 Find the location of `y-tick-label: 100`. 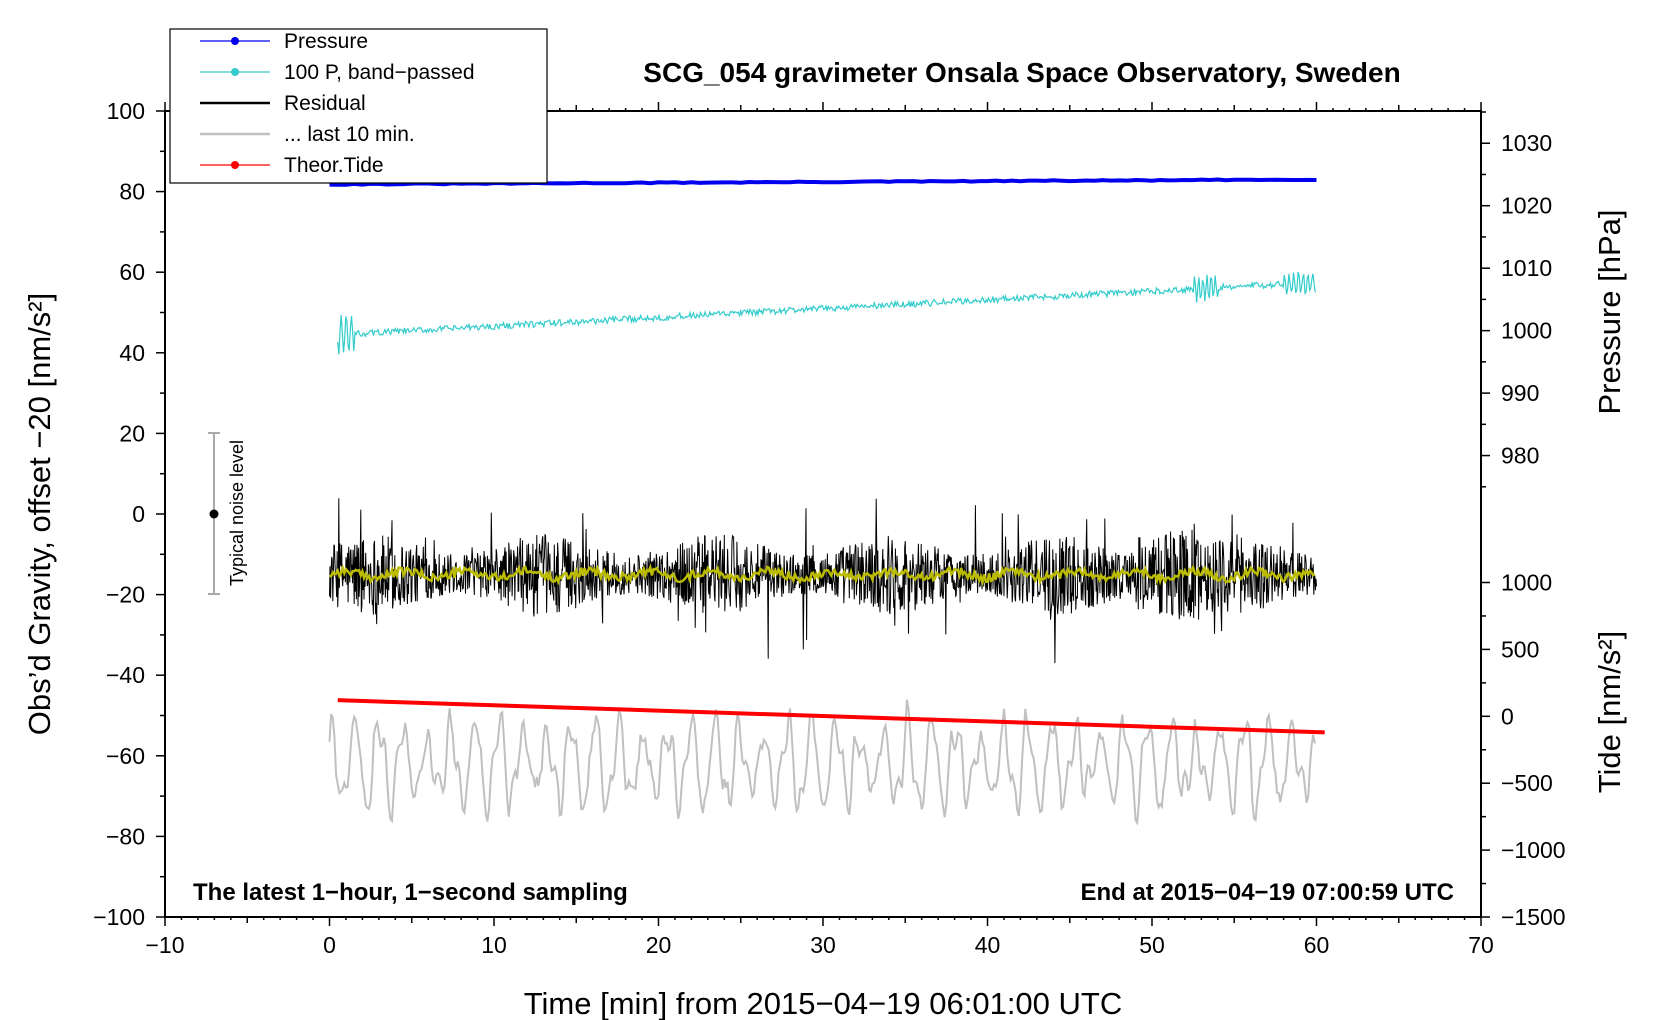

y-tick-label: 100 is located at coordinates (126, 111).